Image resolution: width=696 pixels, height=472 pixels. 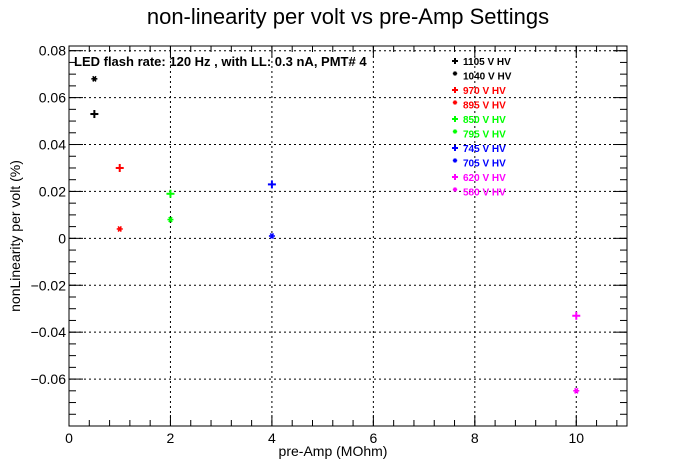 What do you see at coordinates (484, 193) in the screenshot?
I see `legend-label: 580 V HV` at bounding box center [484, 193].